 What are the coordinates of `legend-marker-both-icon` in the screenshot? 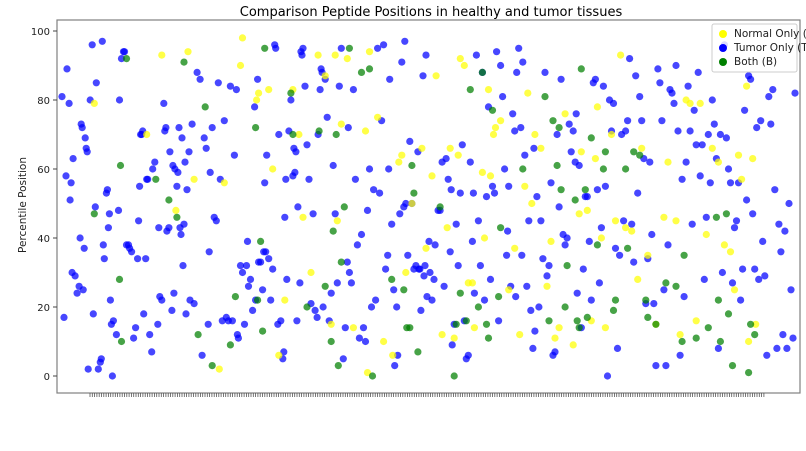 It's located at (723, 62).